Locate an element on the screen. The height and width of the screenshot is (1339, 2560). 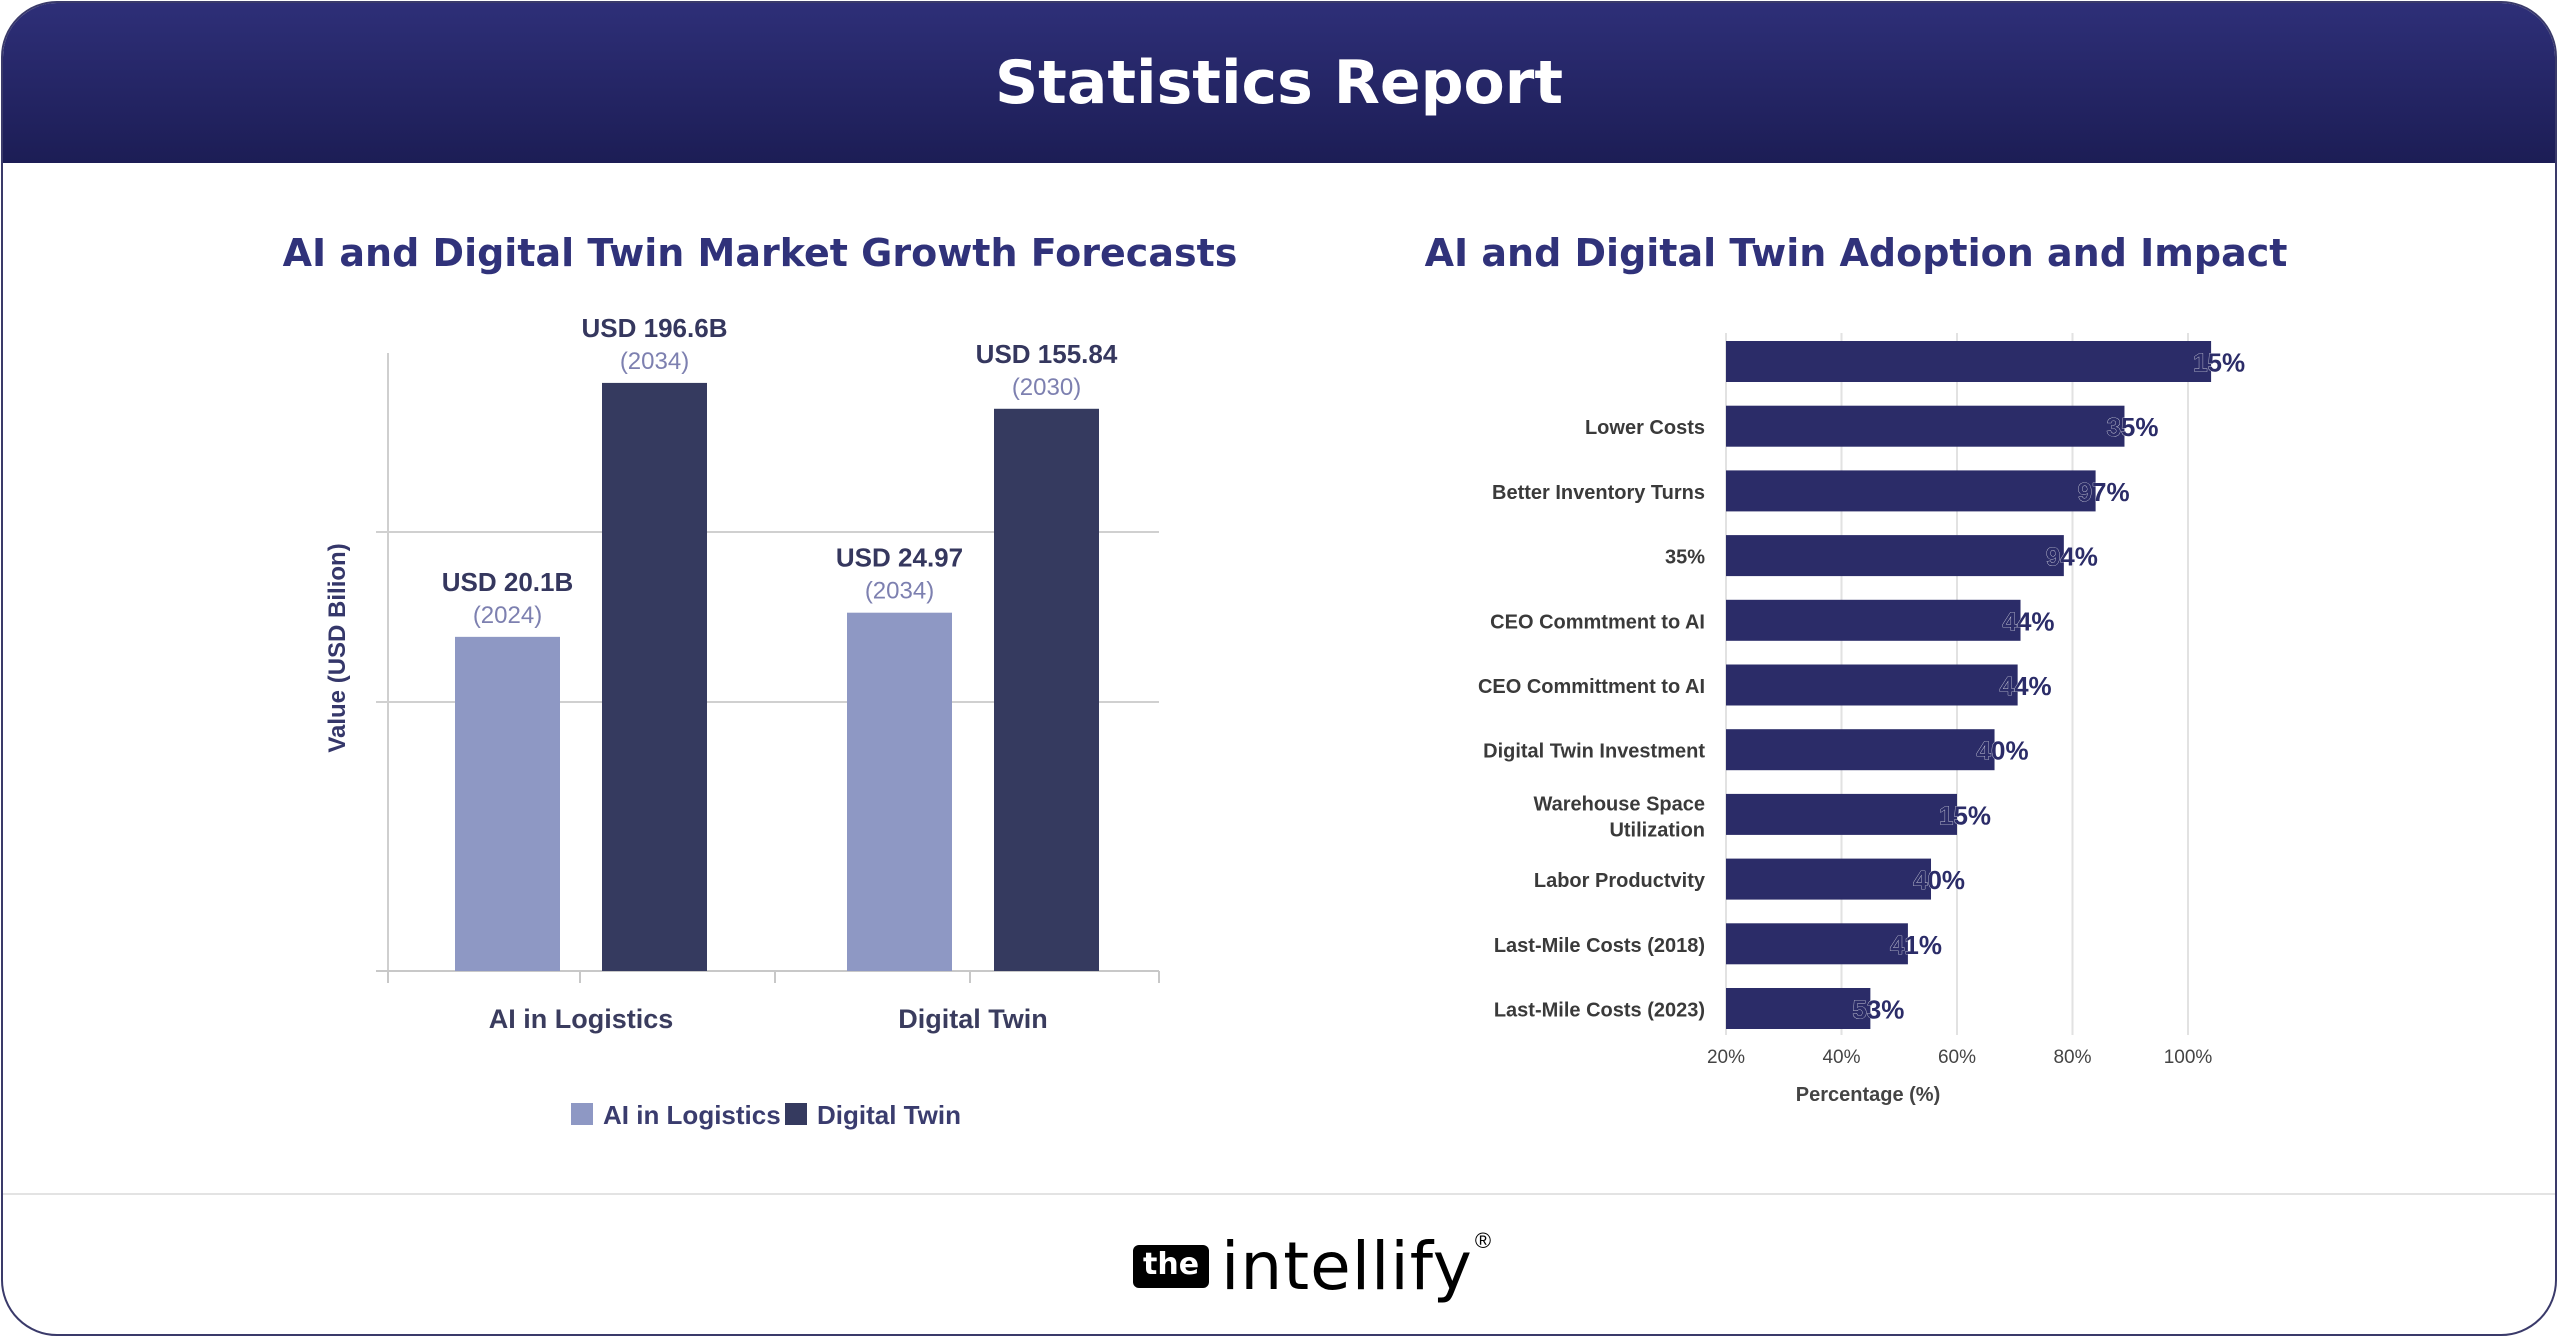
bar-value-label: 35% is located at coordinates (2132, 427).